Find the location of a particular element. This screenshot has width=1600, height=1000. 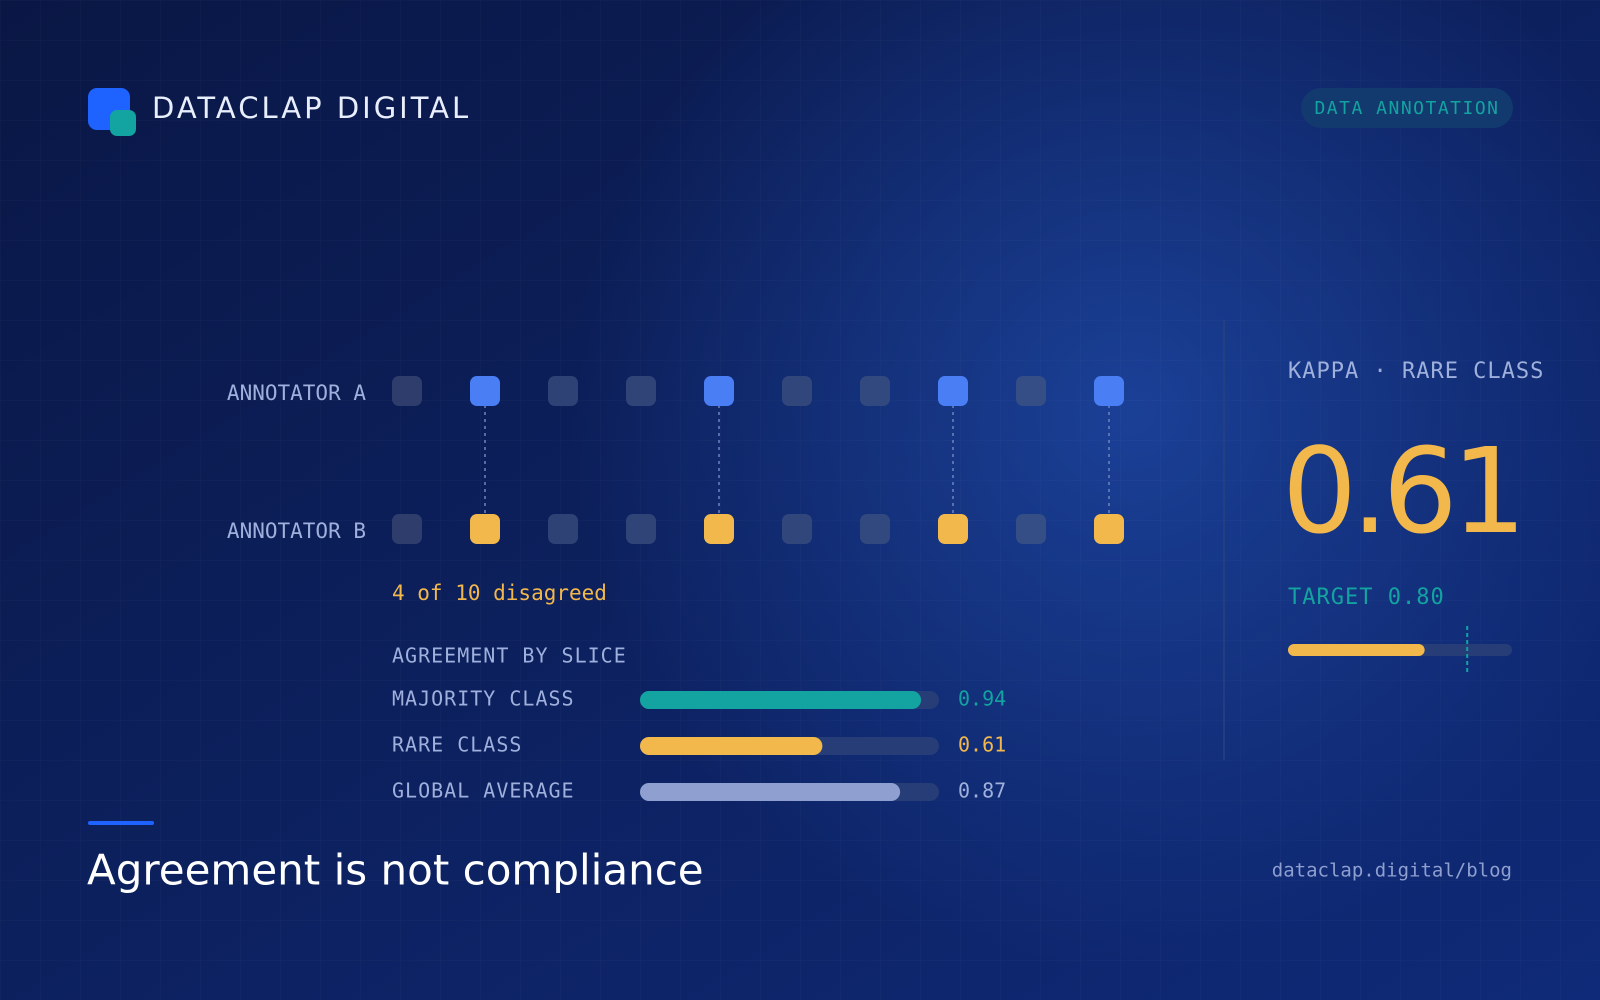

annotator-label: ANNOTATOR B is located at coordinates (296, 531).